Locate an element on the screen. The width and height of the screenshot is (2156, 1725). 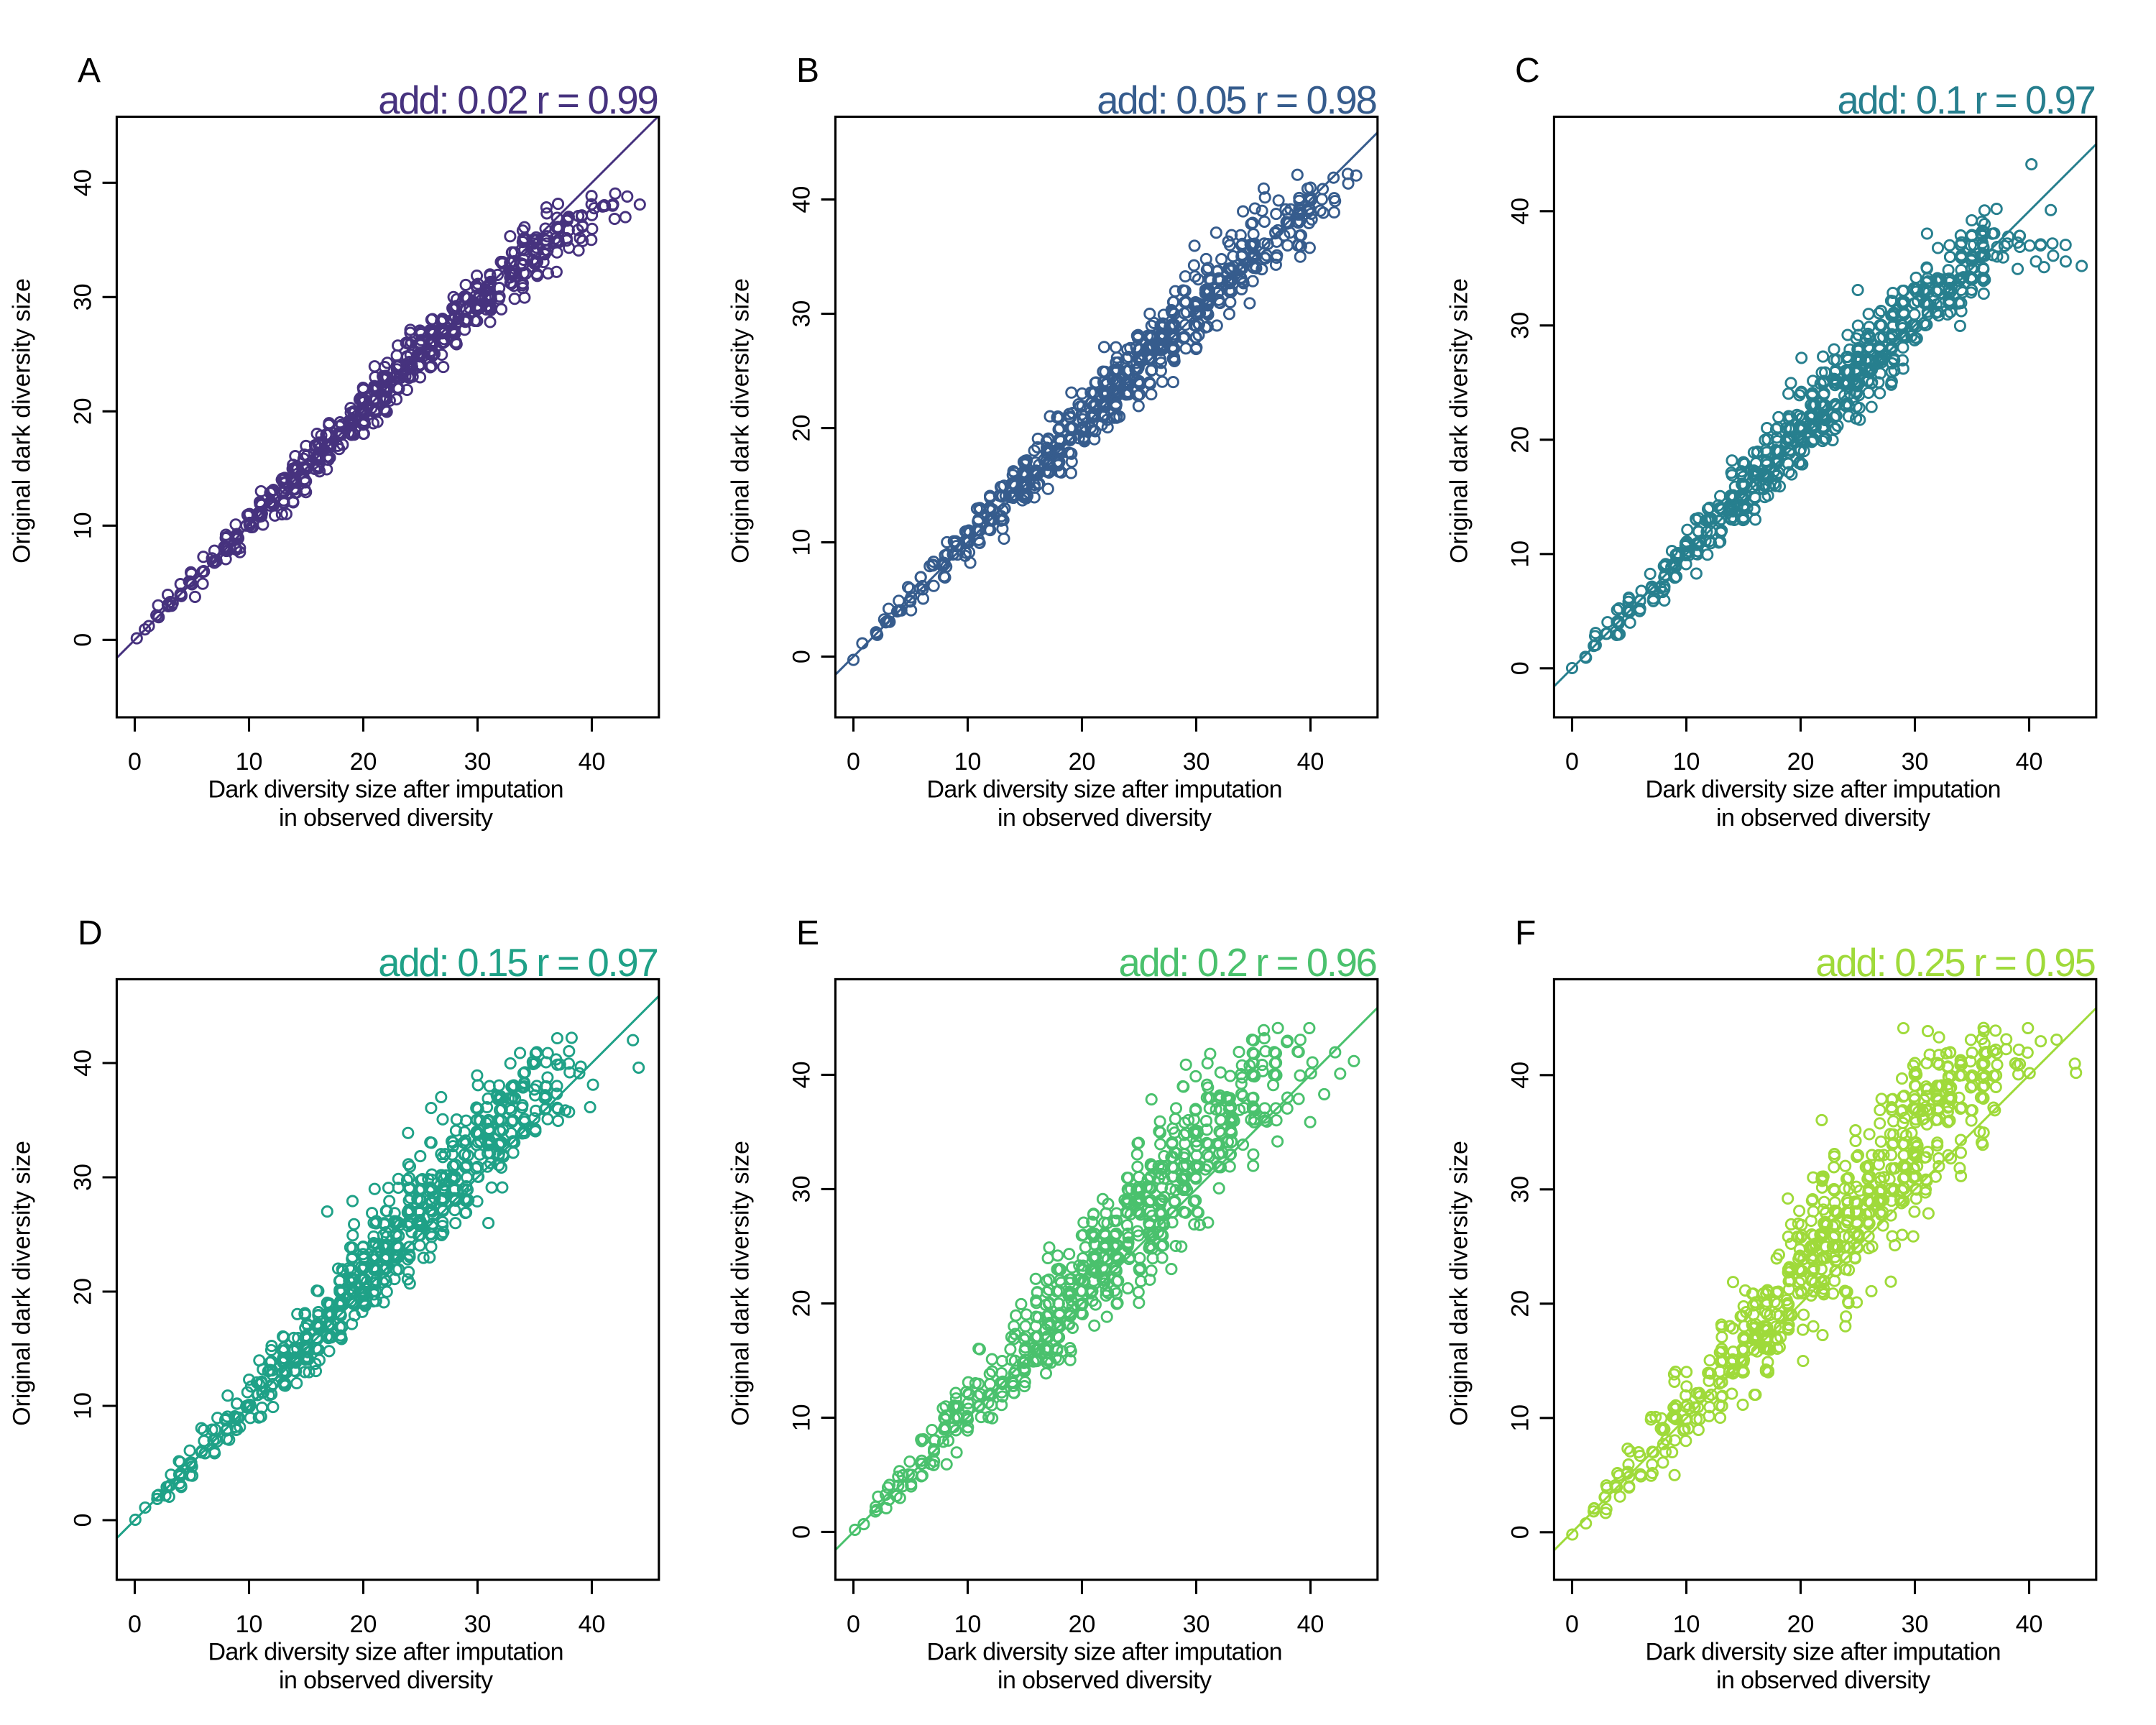
svg-text: D is located at coordinates (91, 933).